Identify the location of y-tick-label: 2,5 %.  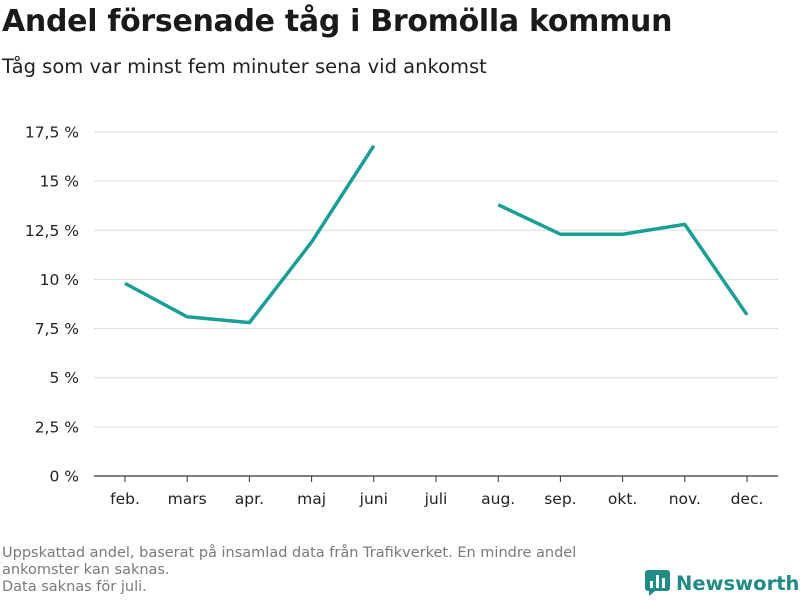
(57, 427).